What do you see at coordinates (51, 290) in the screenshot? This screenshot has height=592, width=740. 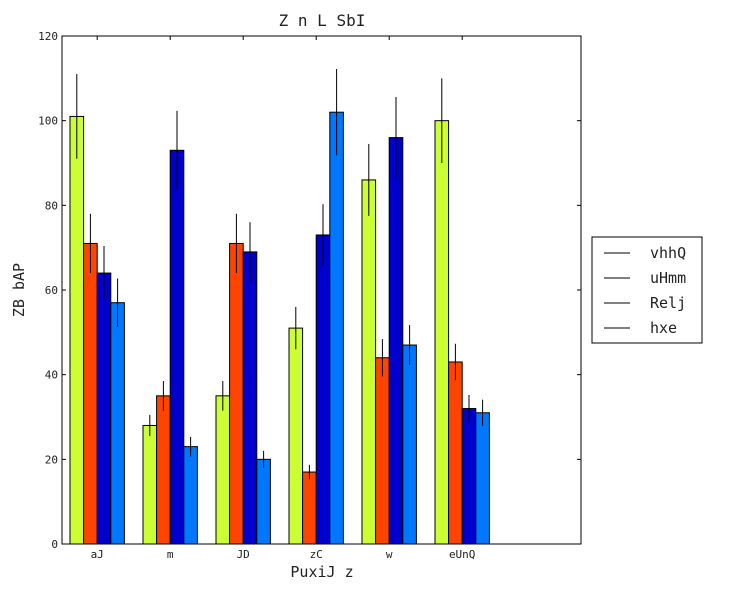 I see `y-tick-label: 60` at bounding box center [51, 290].